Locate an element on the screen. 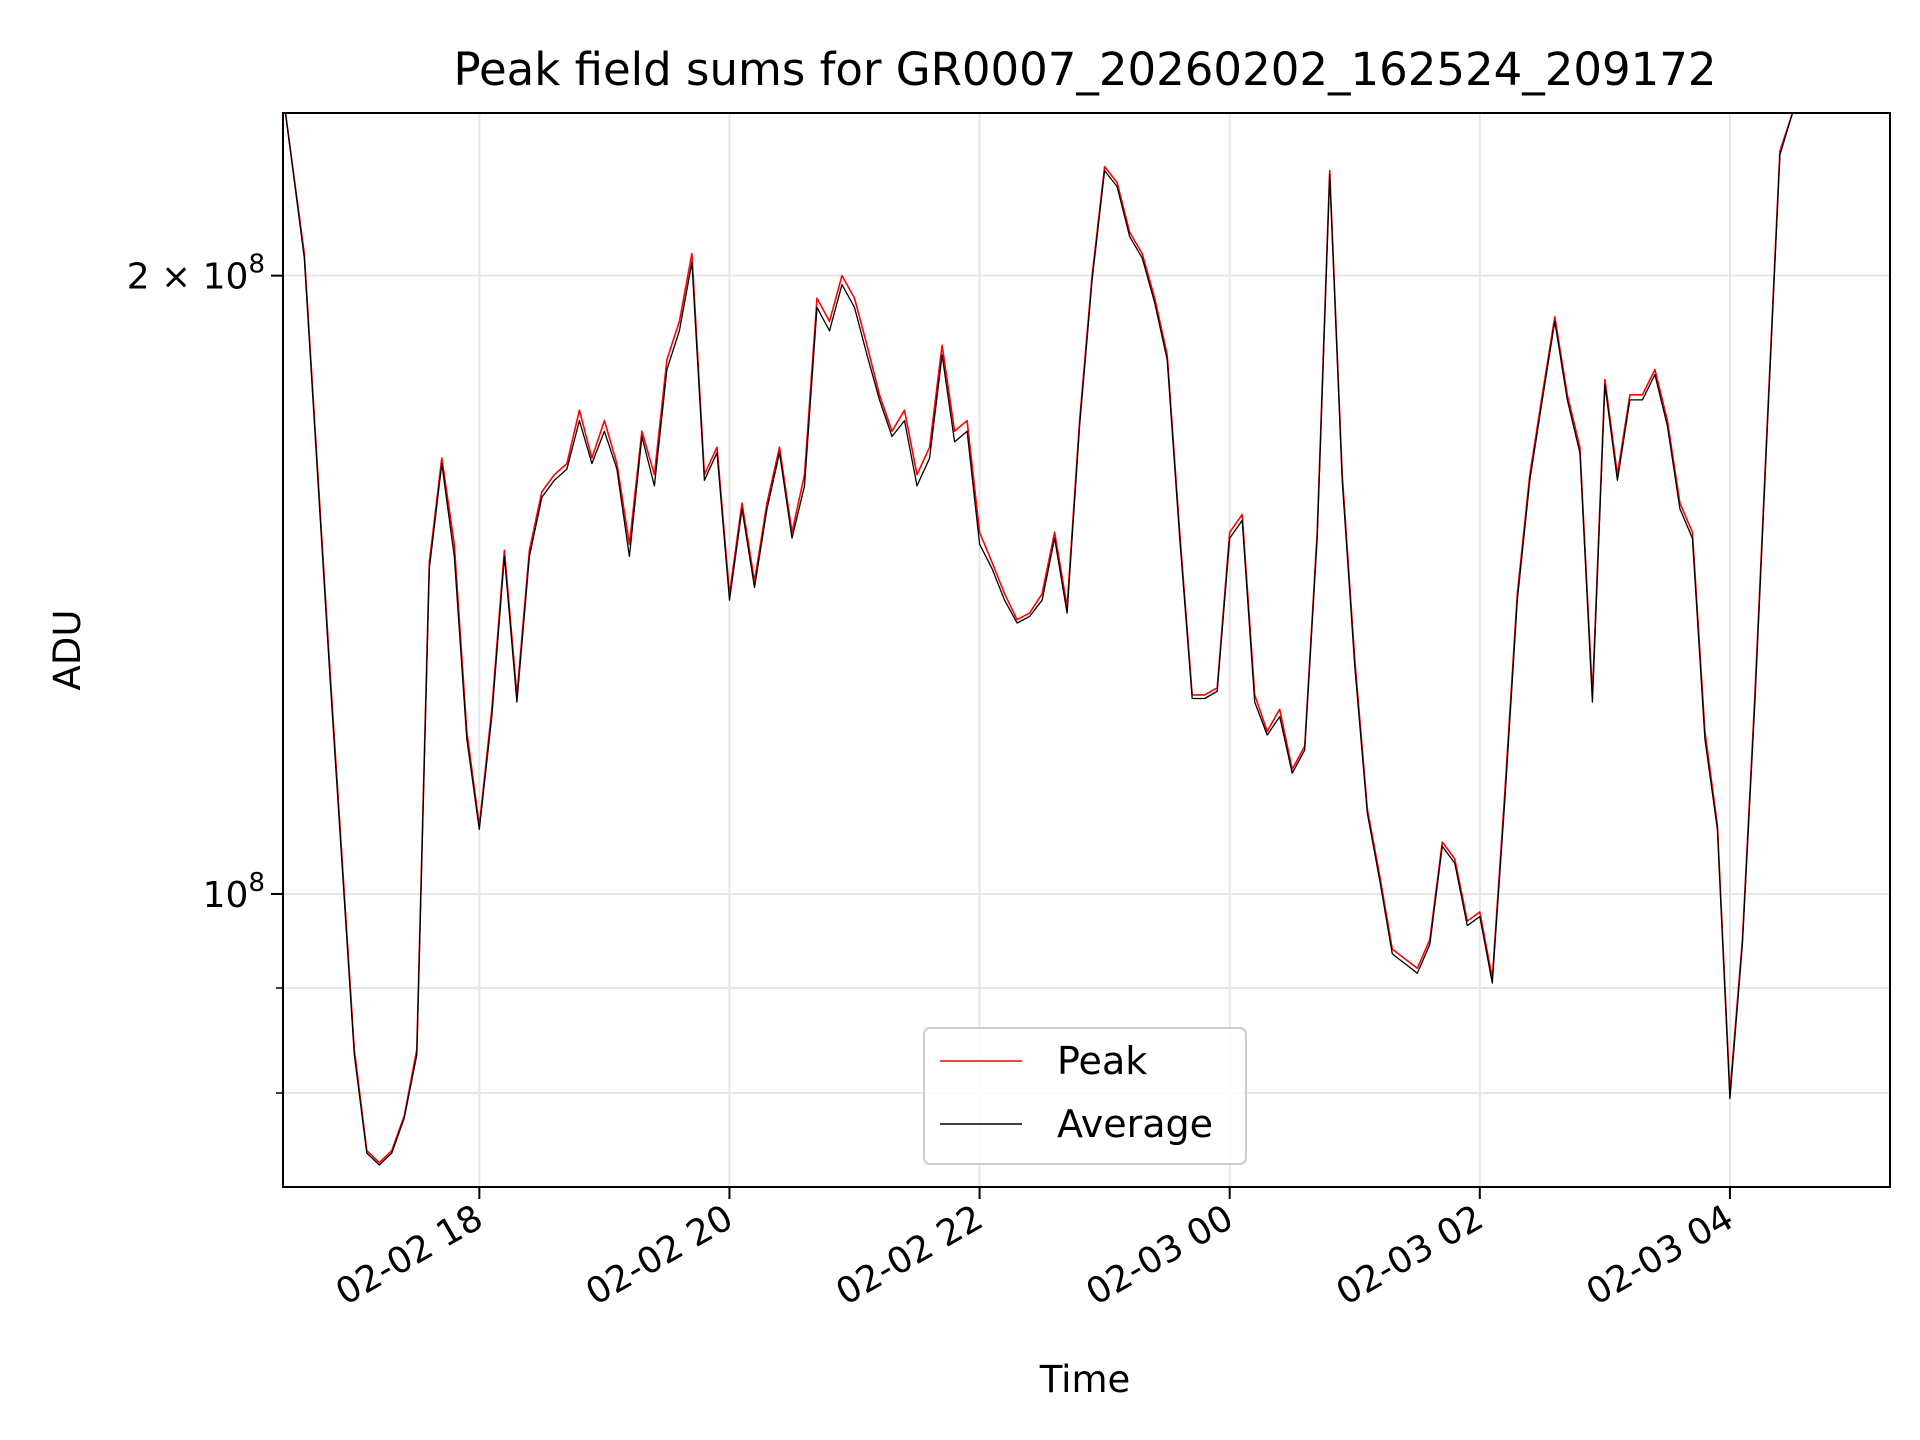 The image size is (1920, 1440). y-tick-label: 108 is located at coordinates (234, 892).